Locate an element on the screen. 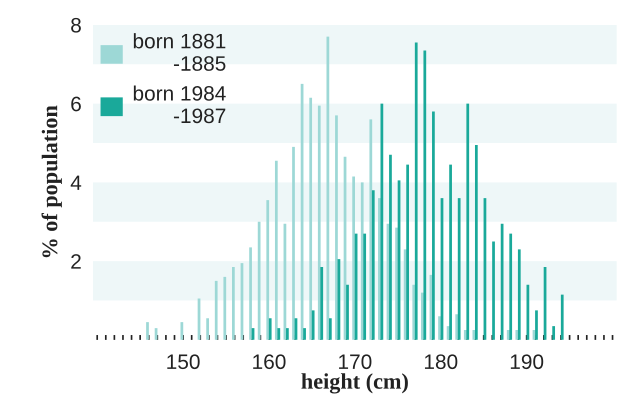  legend-label: born 1881 -1885 is located at coordinates (180, 52).